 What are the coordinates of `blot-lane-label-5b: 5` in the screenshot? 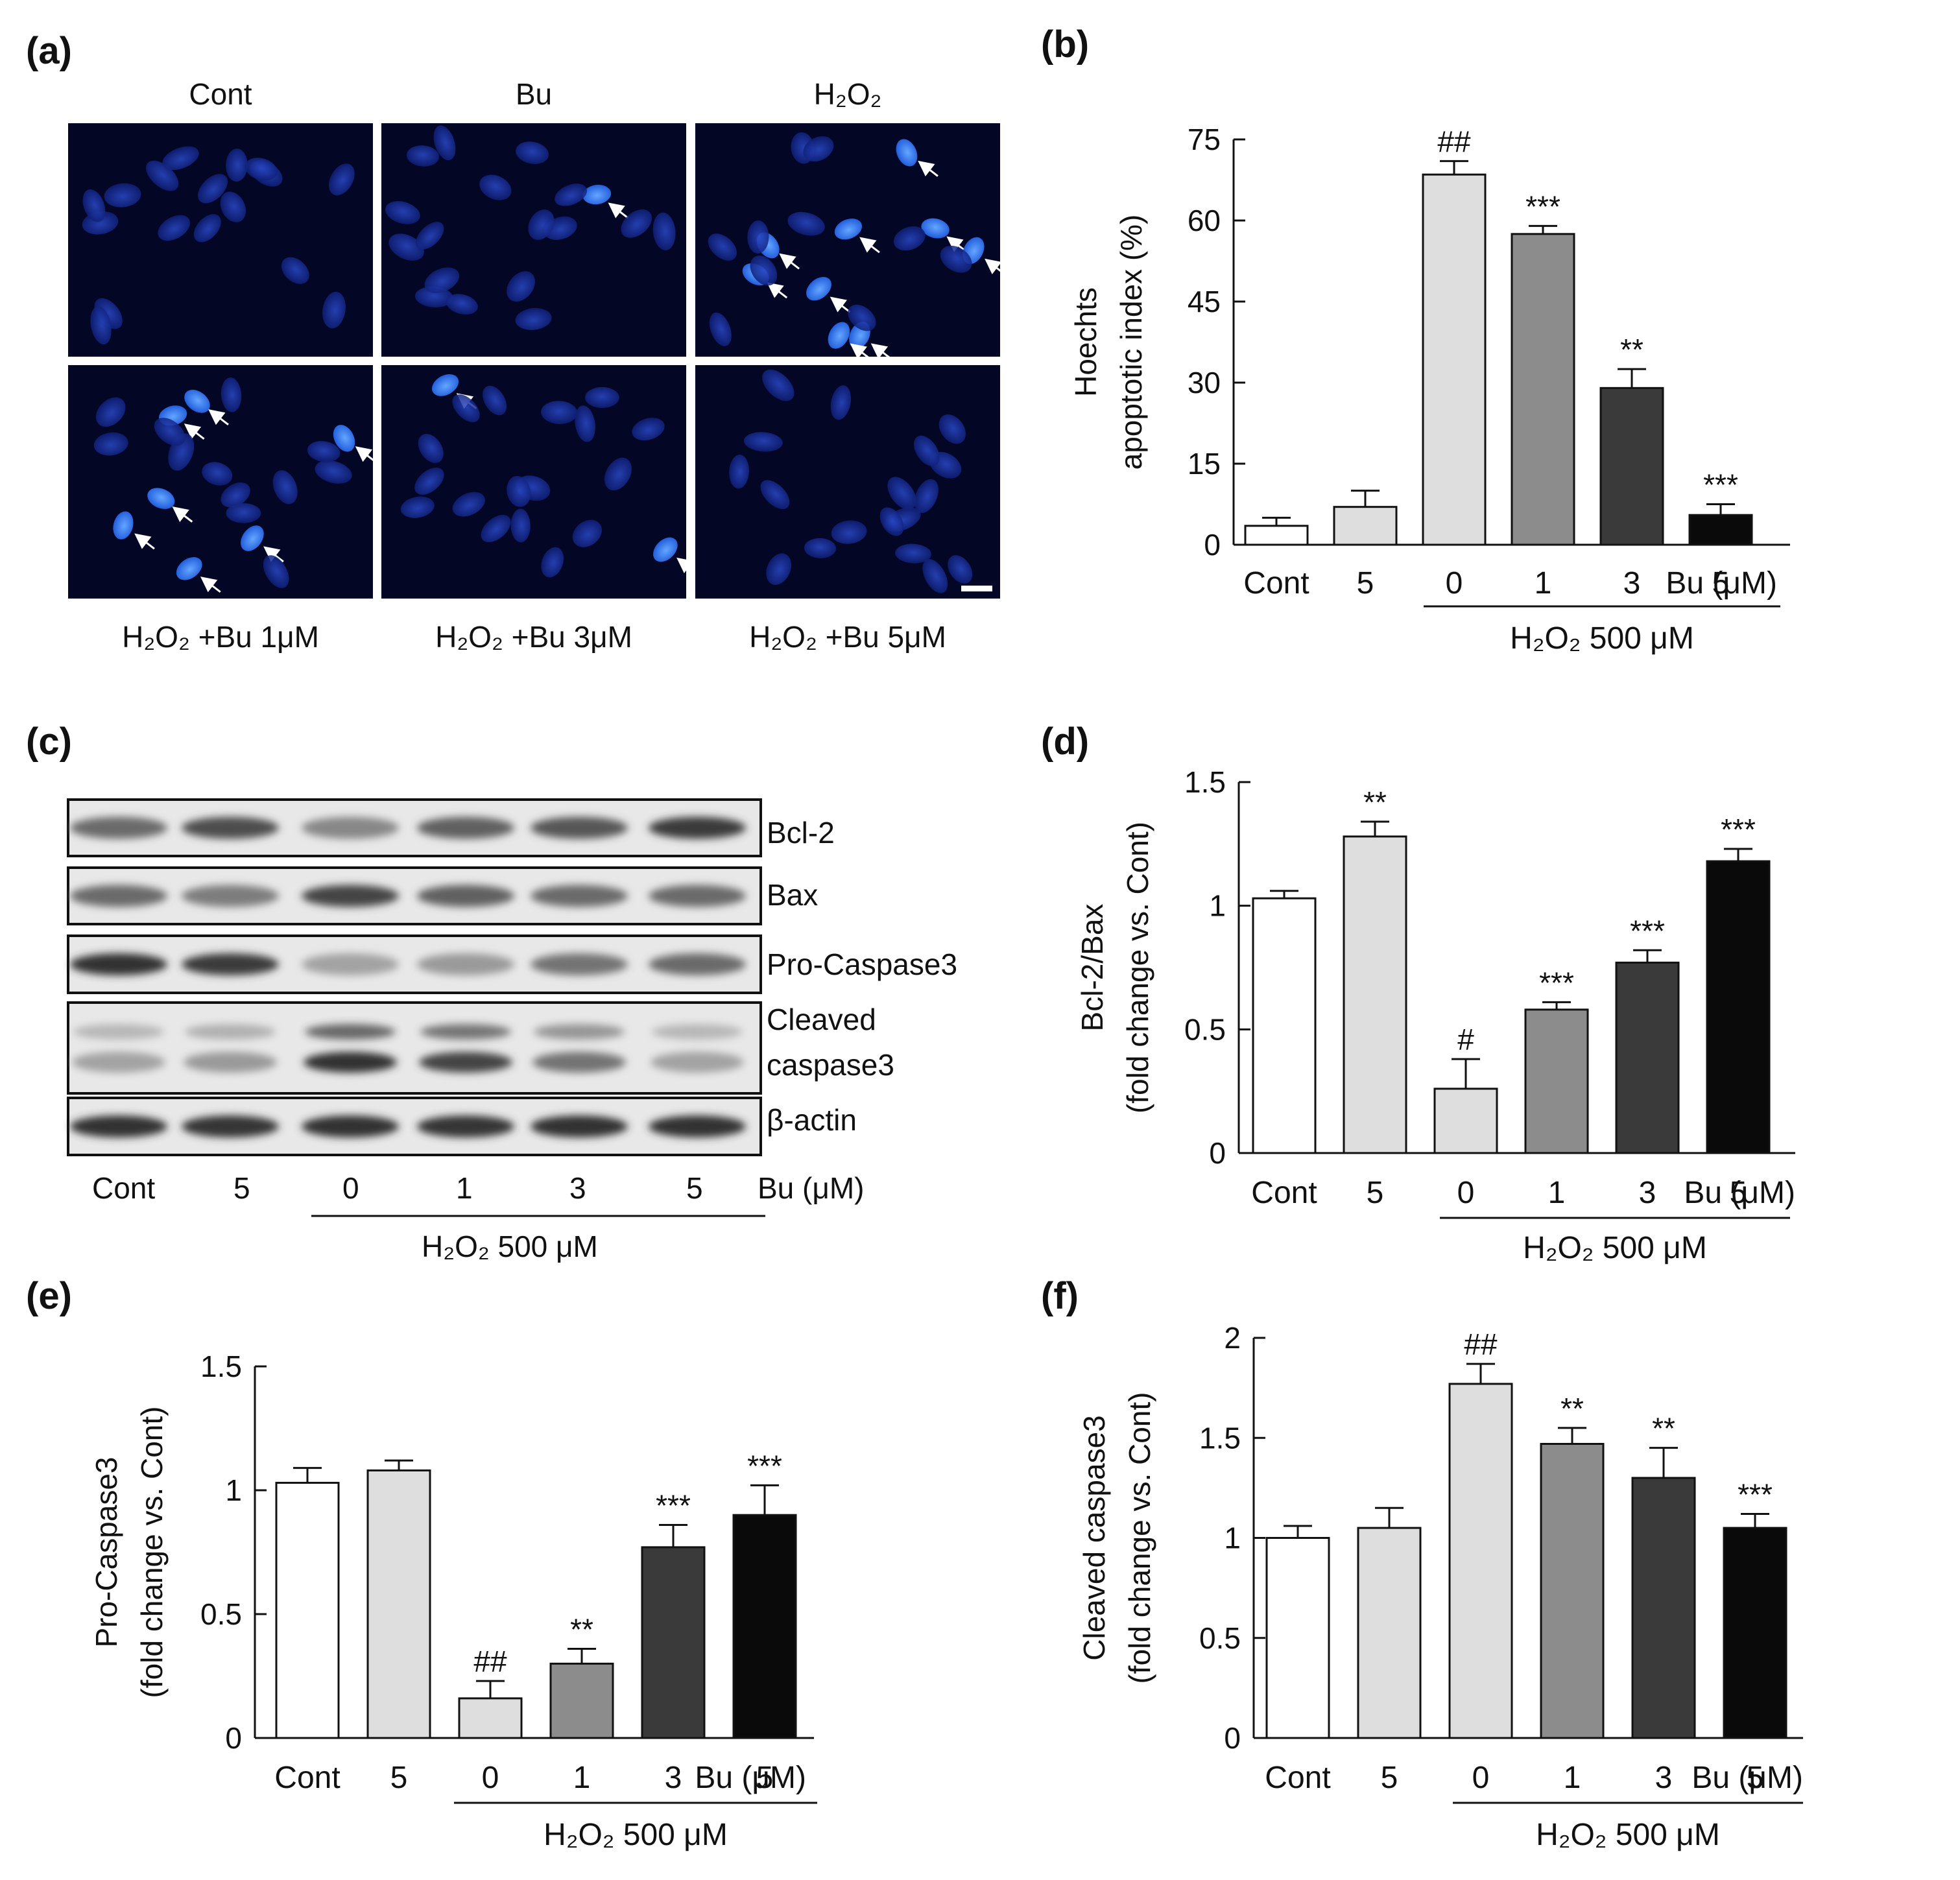 It's located at (694, 1188).